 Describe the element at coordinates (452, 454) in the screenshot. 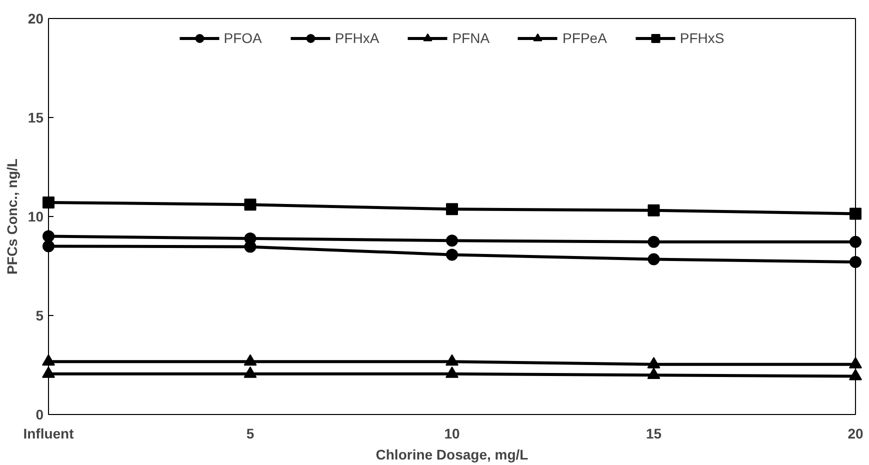

I see `x-axis-title: Chlorine Dosage, mg/L` at that location.